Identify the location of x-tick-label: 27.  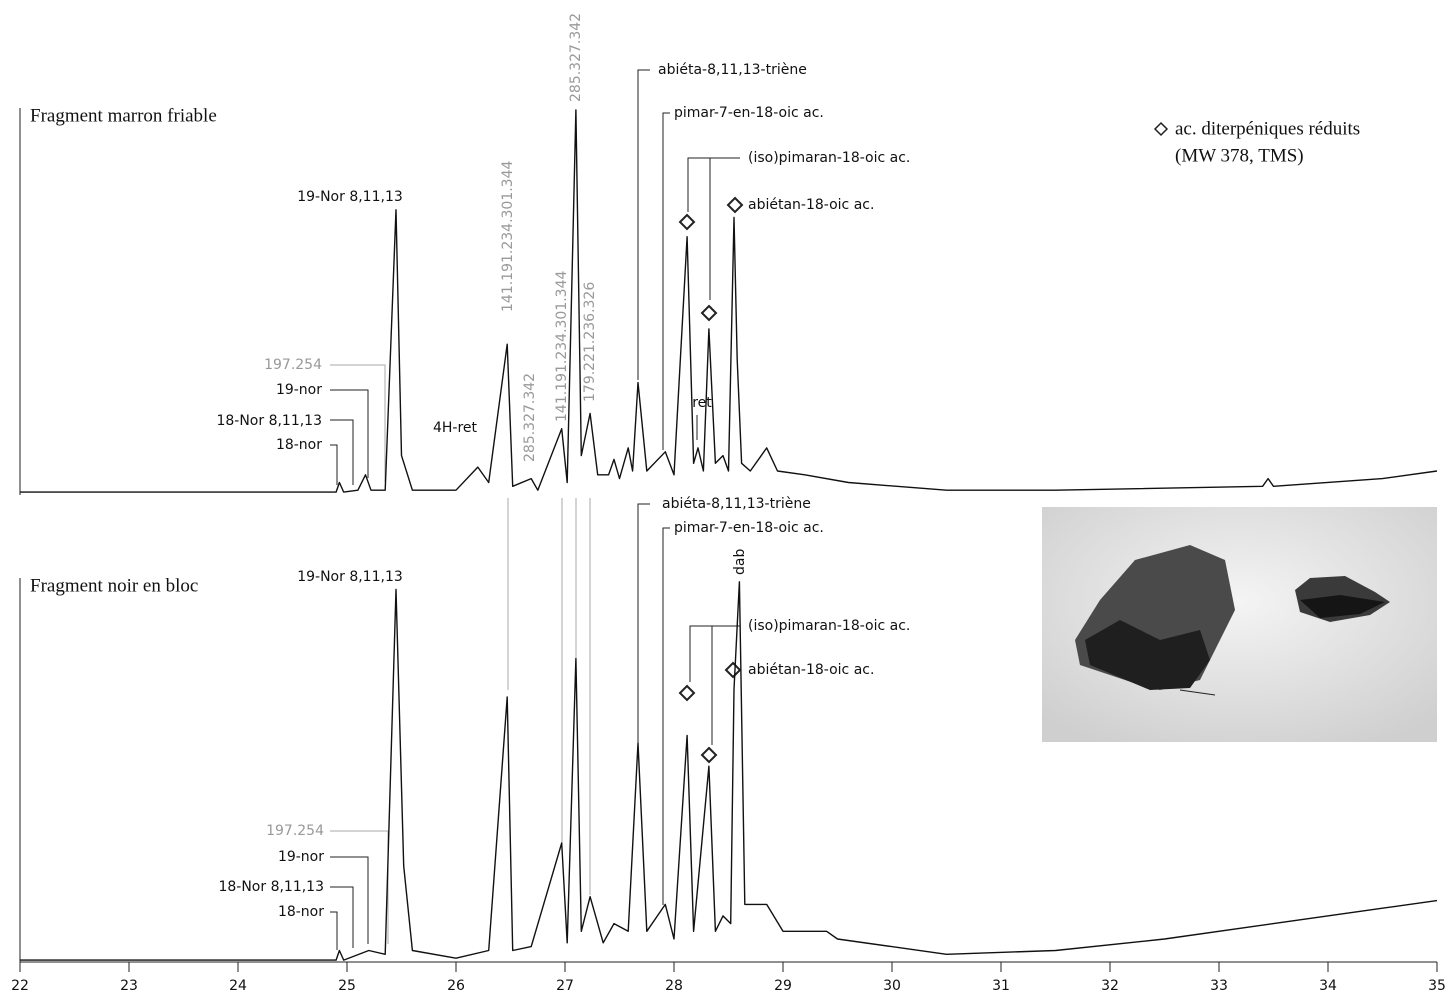
(565, 986).